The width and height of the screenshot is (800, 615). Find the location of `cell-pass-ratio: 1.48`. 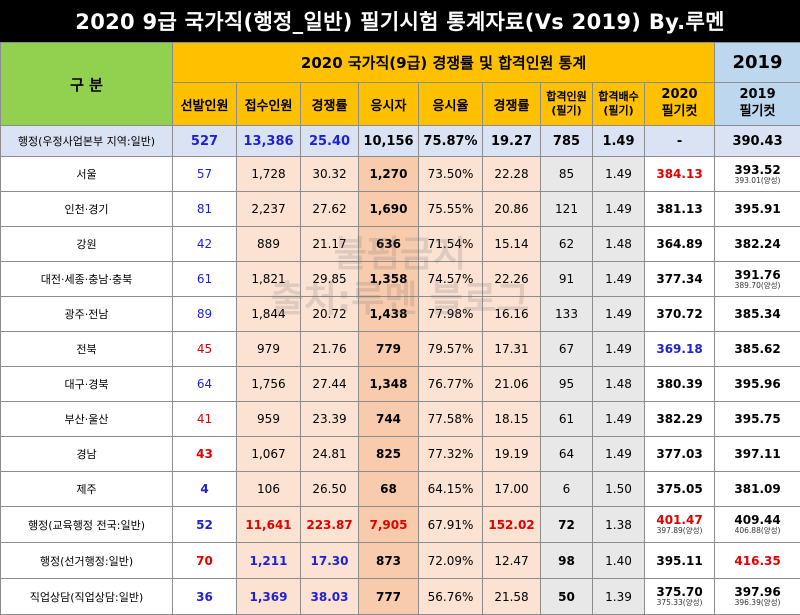

cell-pass-ratio: 1.48 is located at coordinates (619, 244).